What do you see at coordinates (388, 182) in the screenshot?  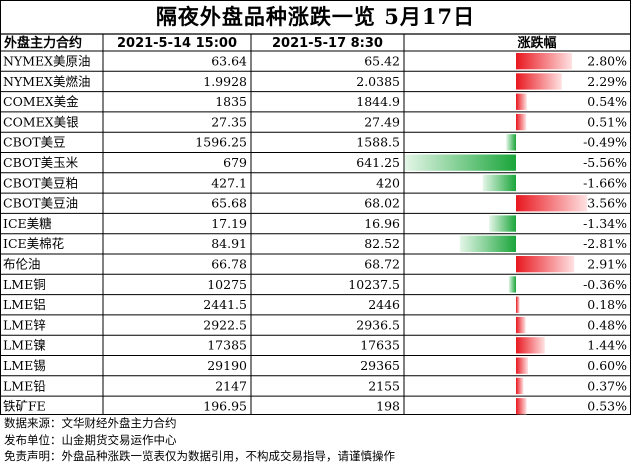 I see `cell-curr-price: 420` at bounding box center [388, 182].